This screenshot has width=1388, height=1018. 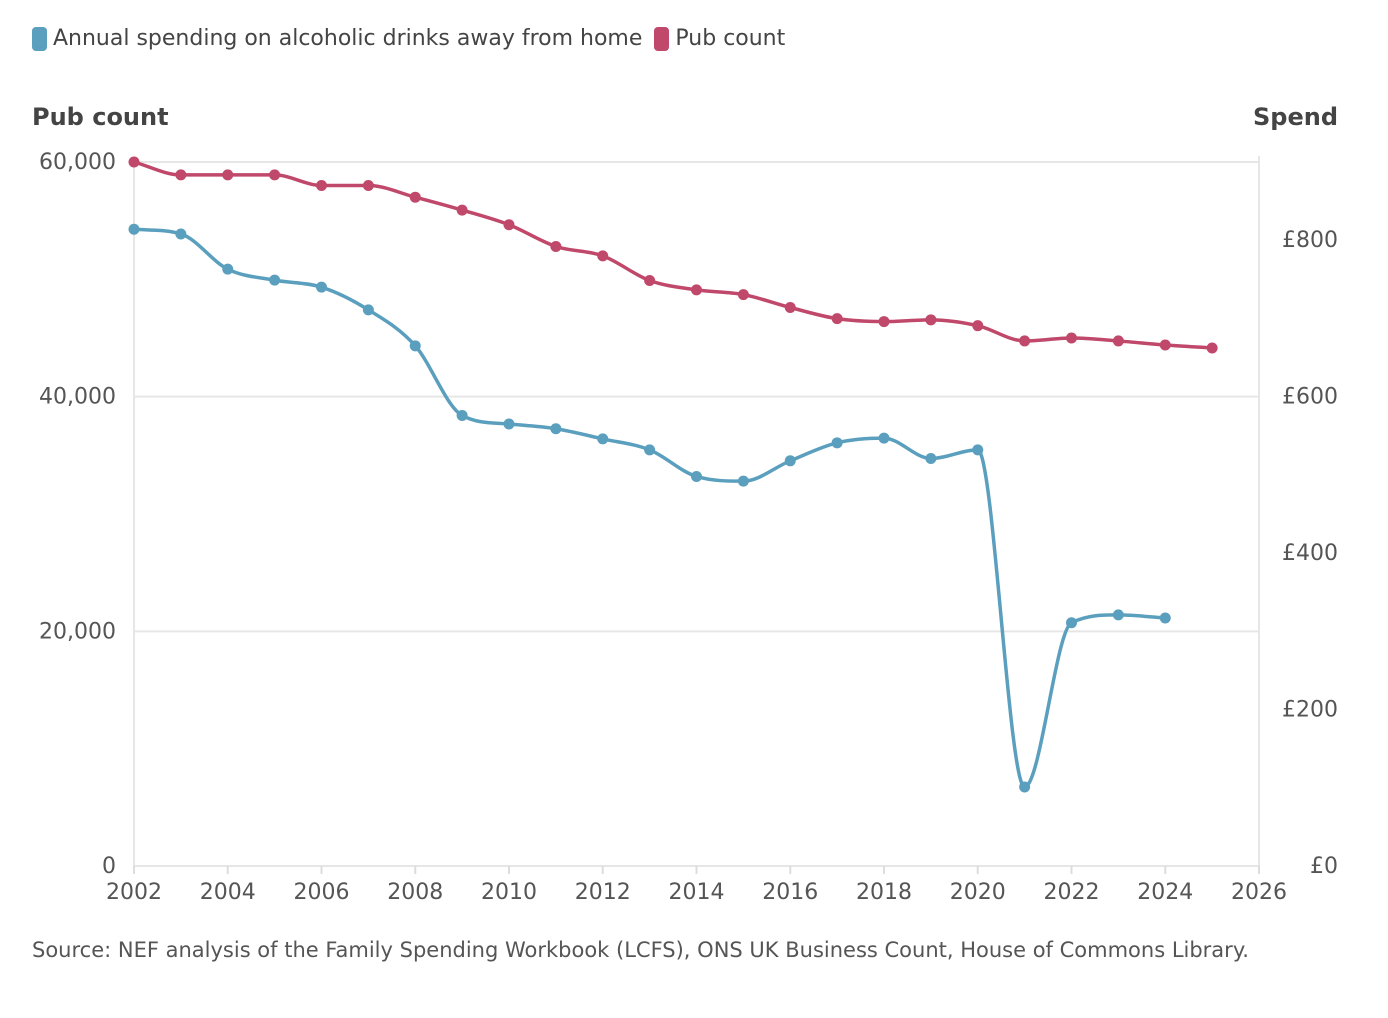 I want to click on left-axis-tick-label: 60,000, so click(x=77, y=162).